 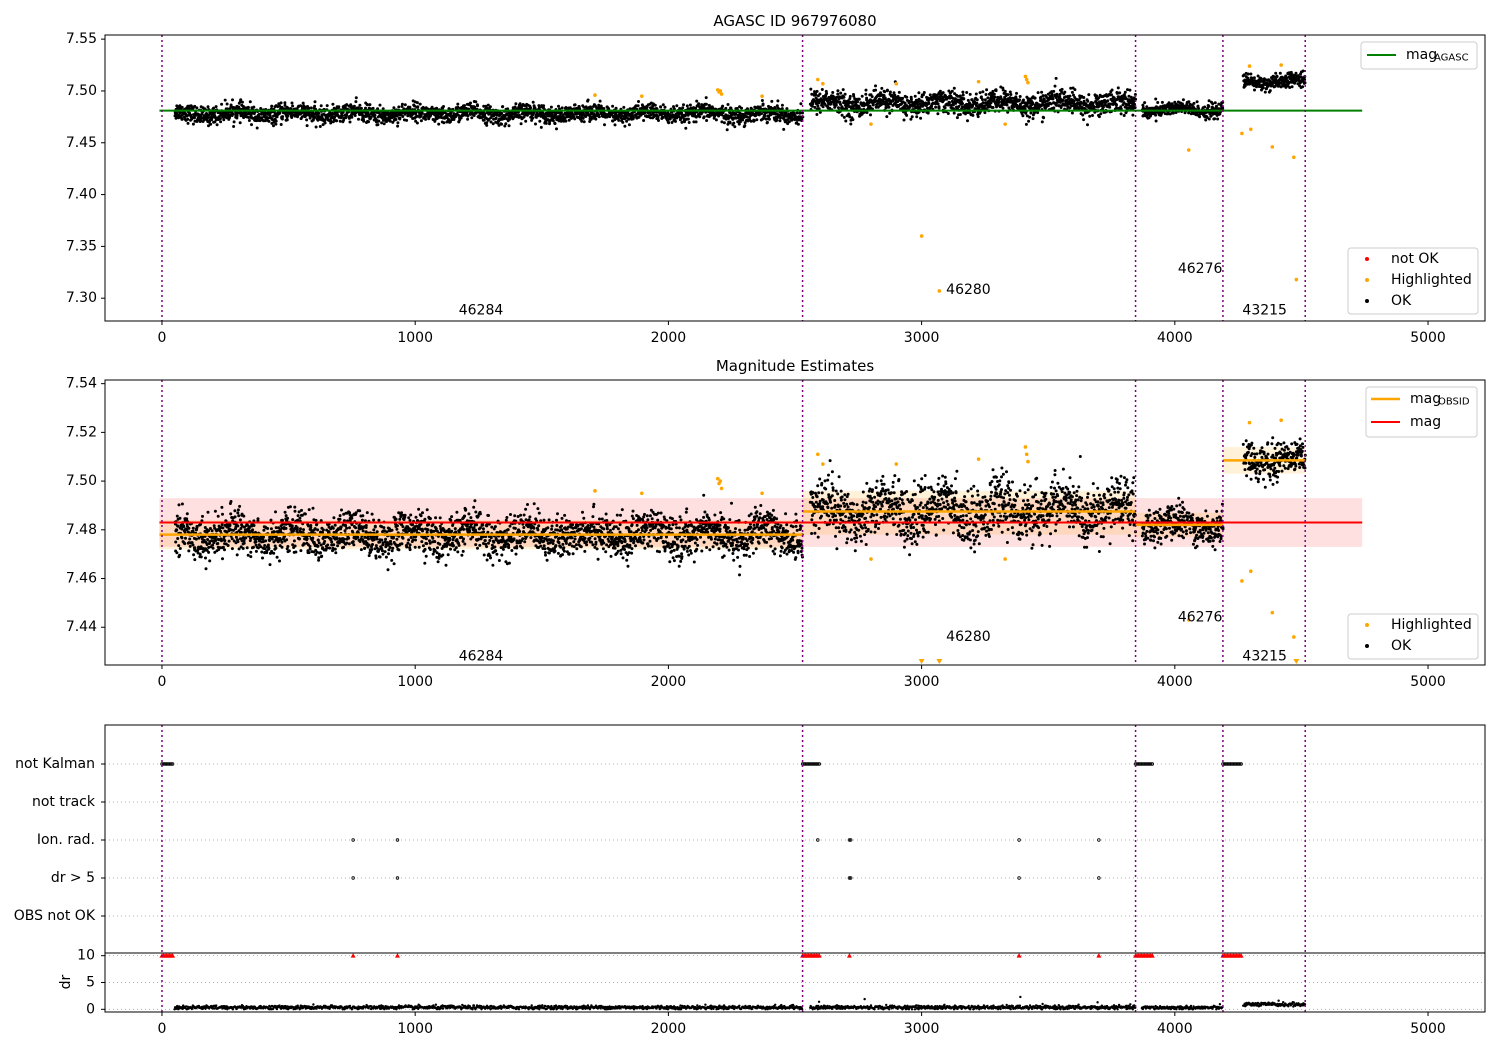 I want to click on y-tick-label: 7.55, so click(x=81, y=39).